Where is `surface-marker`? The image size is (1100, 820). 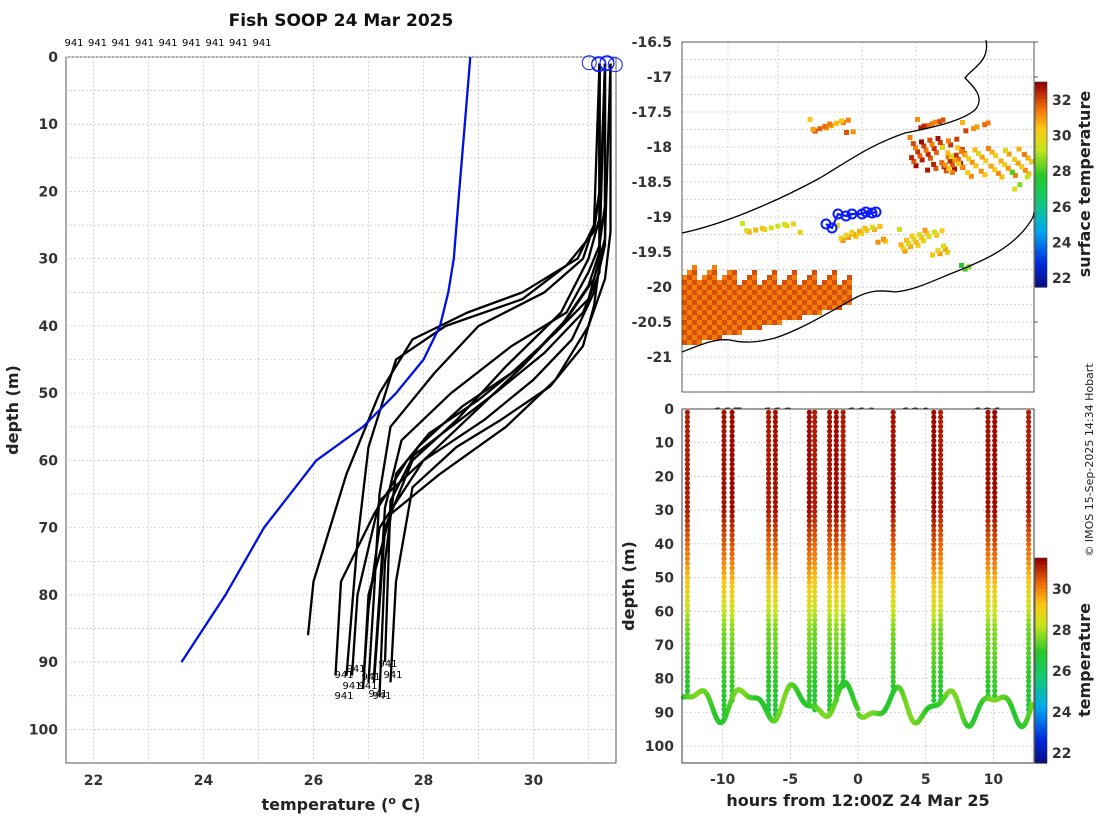 surface-marker is located at coordinates (607, 64).